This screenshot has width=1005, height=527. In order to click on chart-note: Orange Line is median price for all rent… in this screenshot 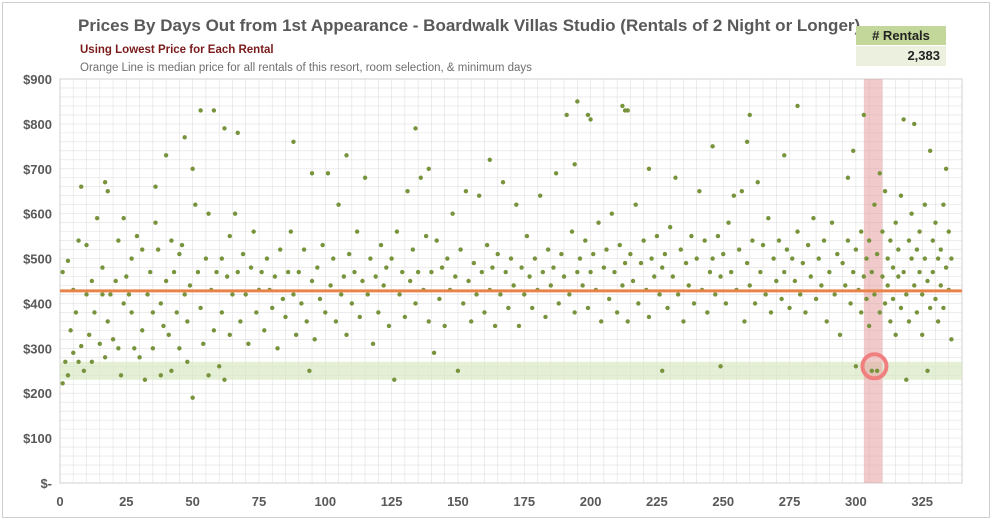, I will do `click(306, 68)`.